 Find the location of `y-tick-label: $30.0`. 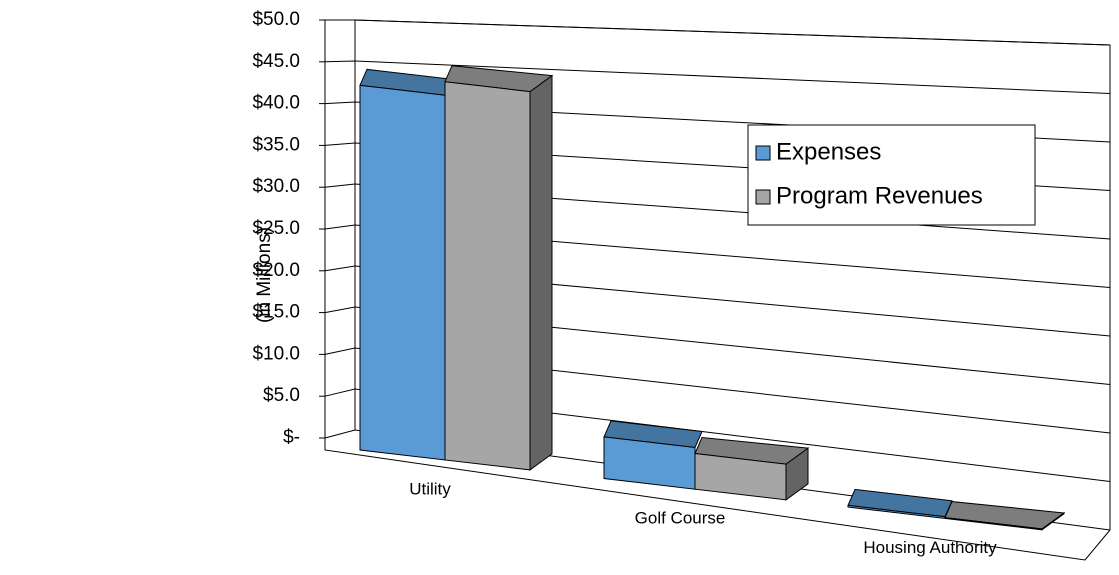

y-tick-label: $30.0 is located at coordinates (276, 186).